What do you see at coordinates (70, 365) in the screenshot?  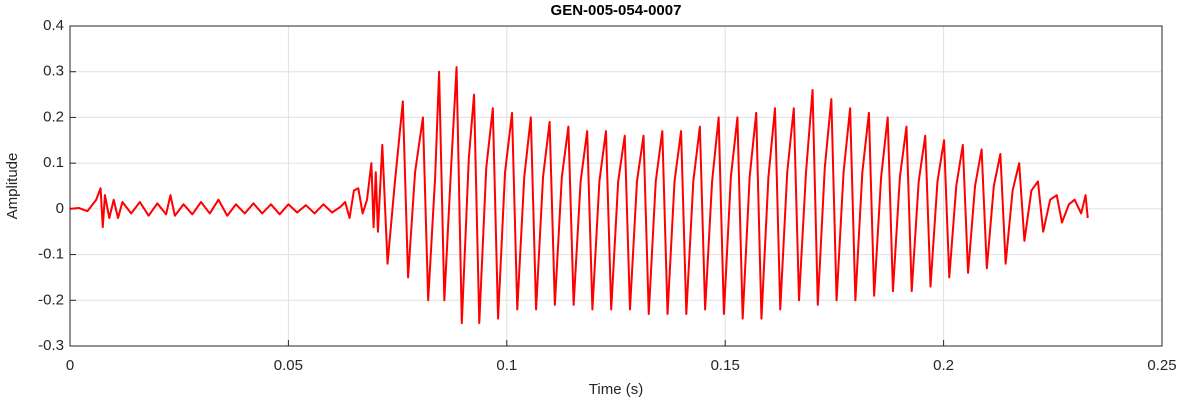 I see `x-tick-label: 0` at bounding box center [70, 365].